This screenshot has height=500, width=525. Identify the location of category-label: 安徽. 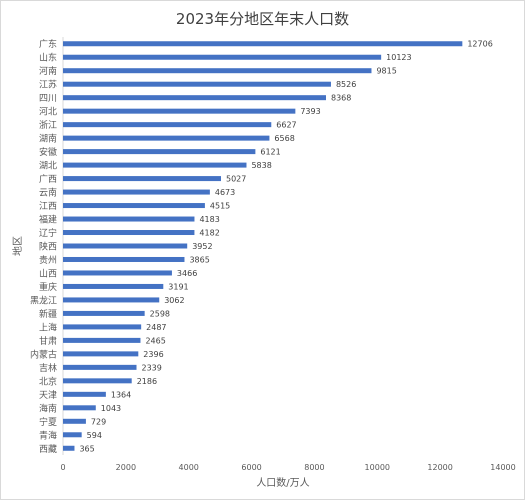
(48, 152).